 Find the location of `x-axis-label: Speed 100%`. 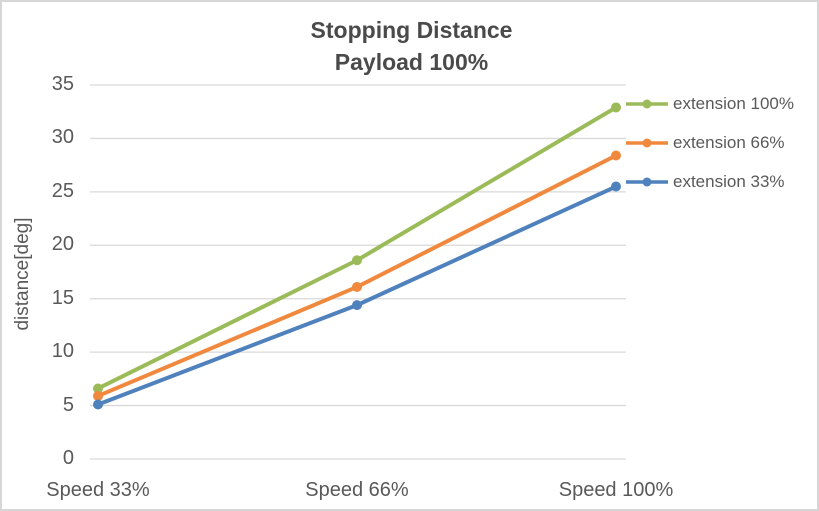

x-axis-label: Speed 100% is located at coordinates (616, 490).